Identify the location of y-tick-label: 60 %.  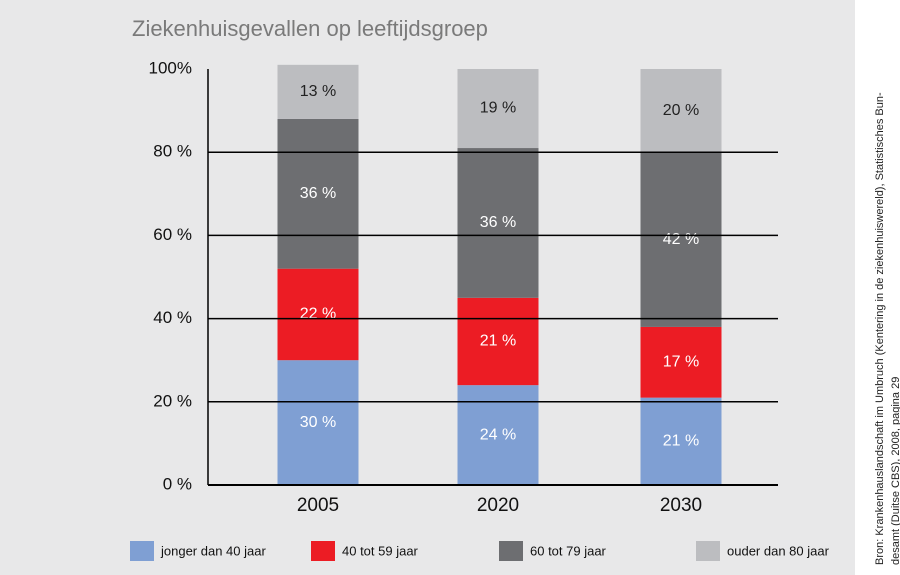
(172, 234).